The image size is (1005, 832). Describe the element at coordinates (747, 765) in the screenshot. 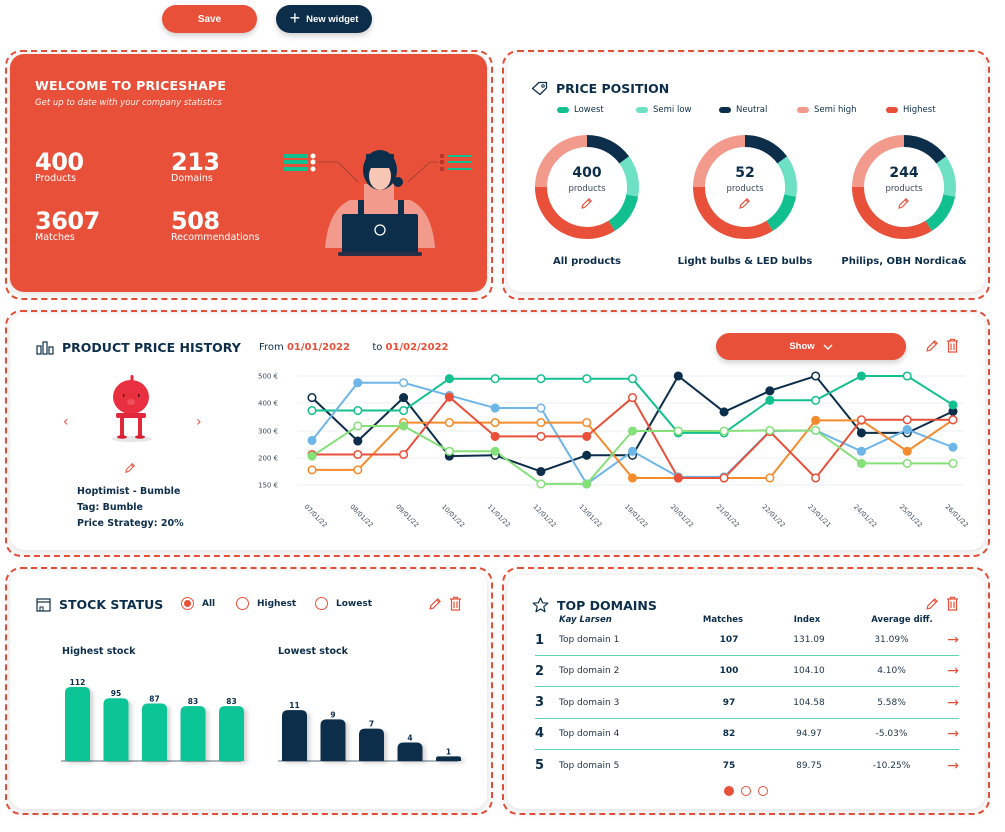

I see `table-row: 5 Top domain 5 75 89.75 -10.25% →` at that location.